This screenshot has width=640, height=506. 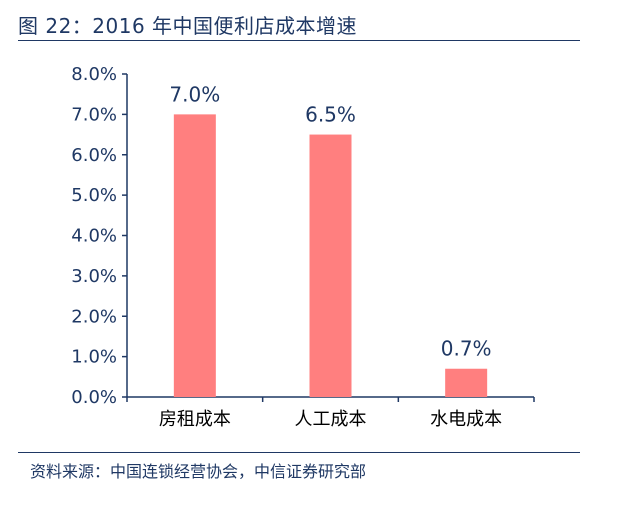 I want to click on x-tick-label: 房租成本, so click(x=195, y=419).